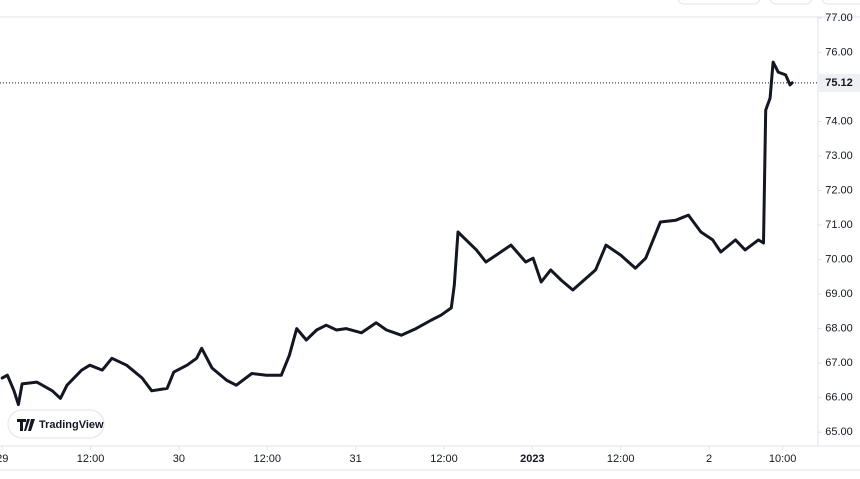 The image size is (860, 479). I want to click on watermark: TradingView, so click(56, 424).